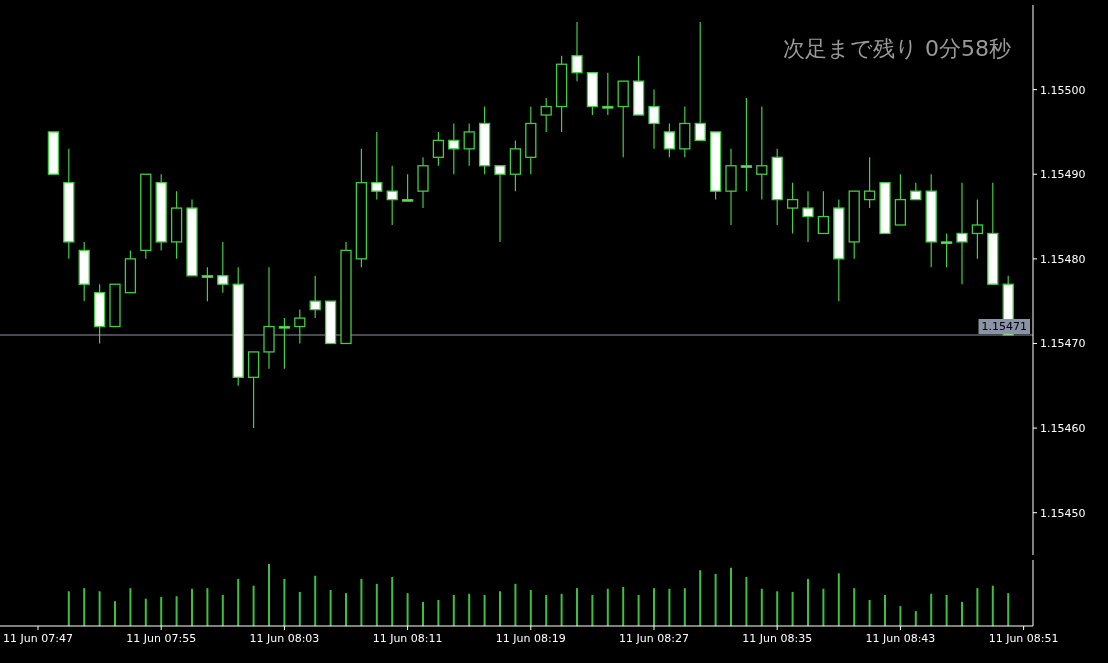  I want to click on x-tick-label: 11 Jun 08:03, so click(284, 638).